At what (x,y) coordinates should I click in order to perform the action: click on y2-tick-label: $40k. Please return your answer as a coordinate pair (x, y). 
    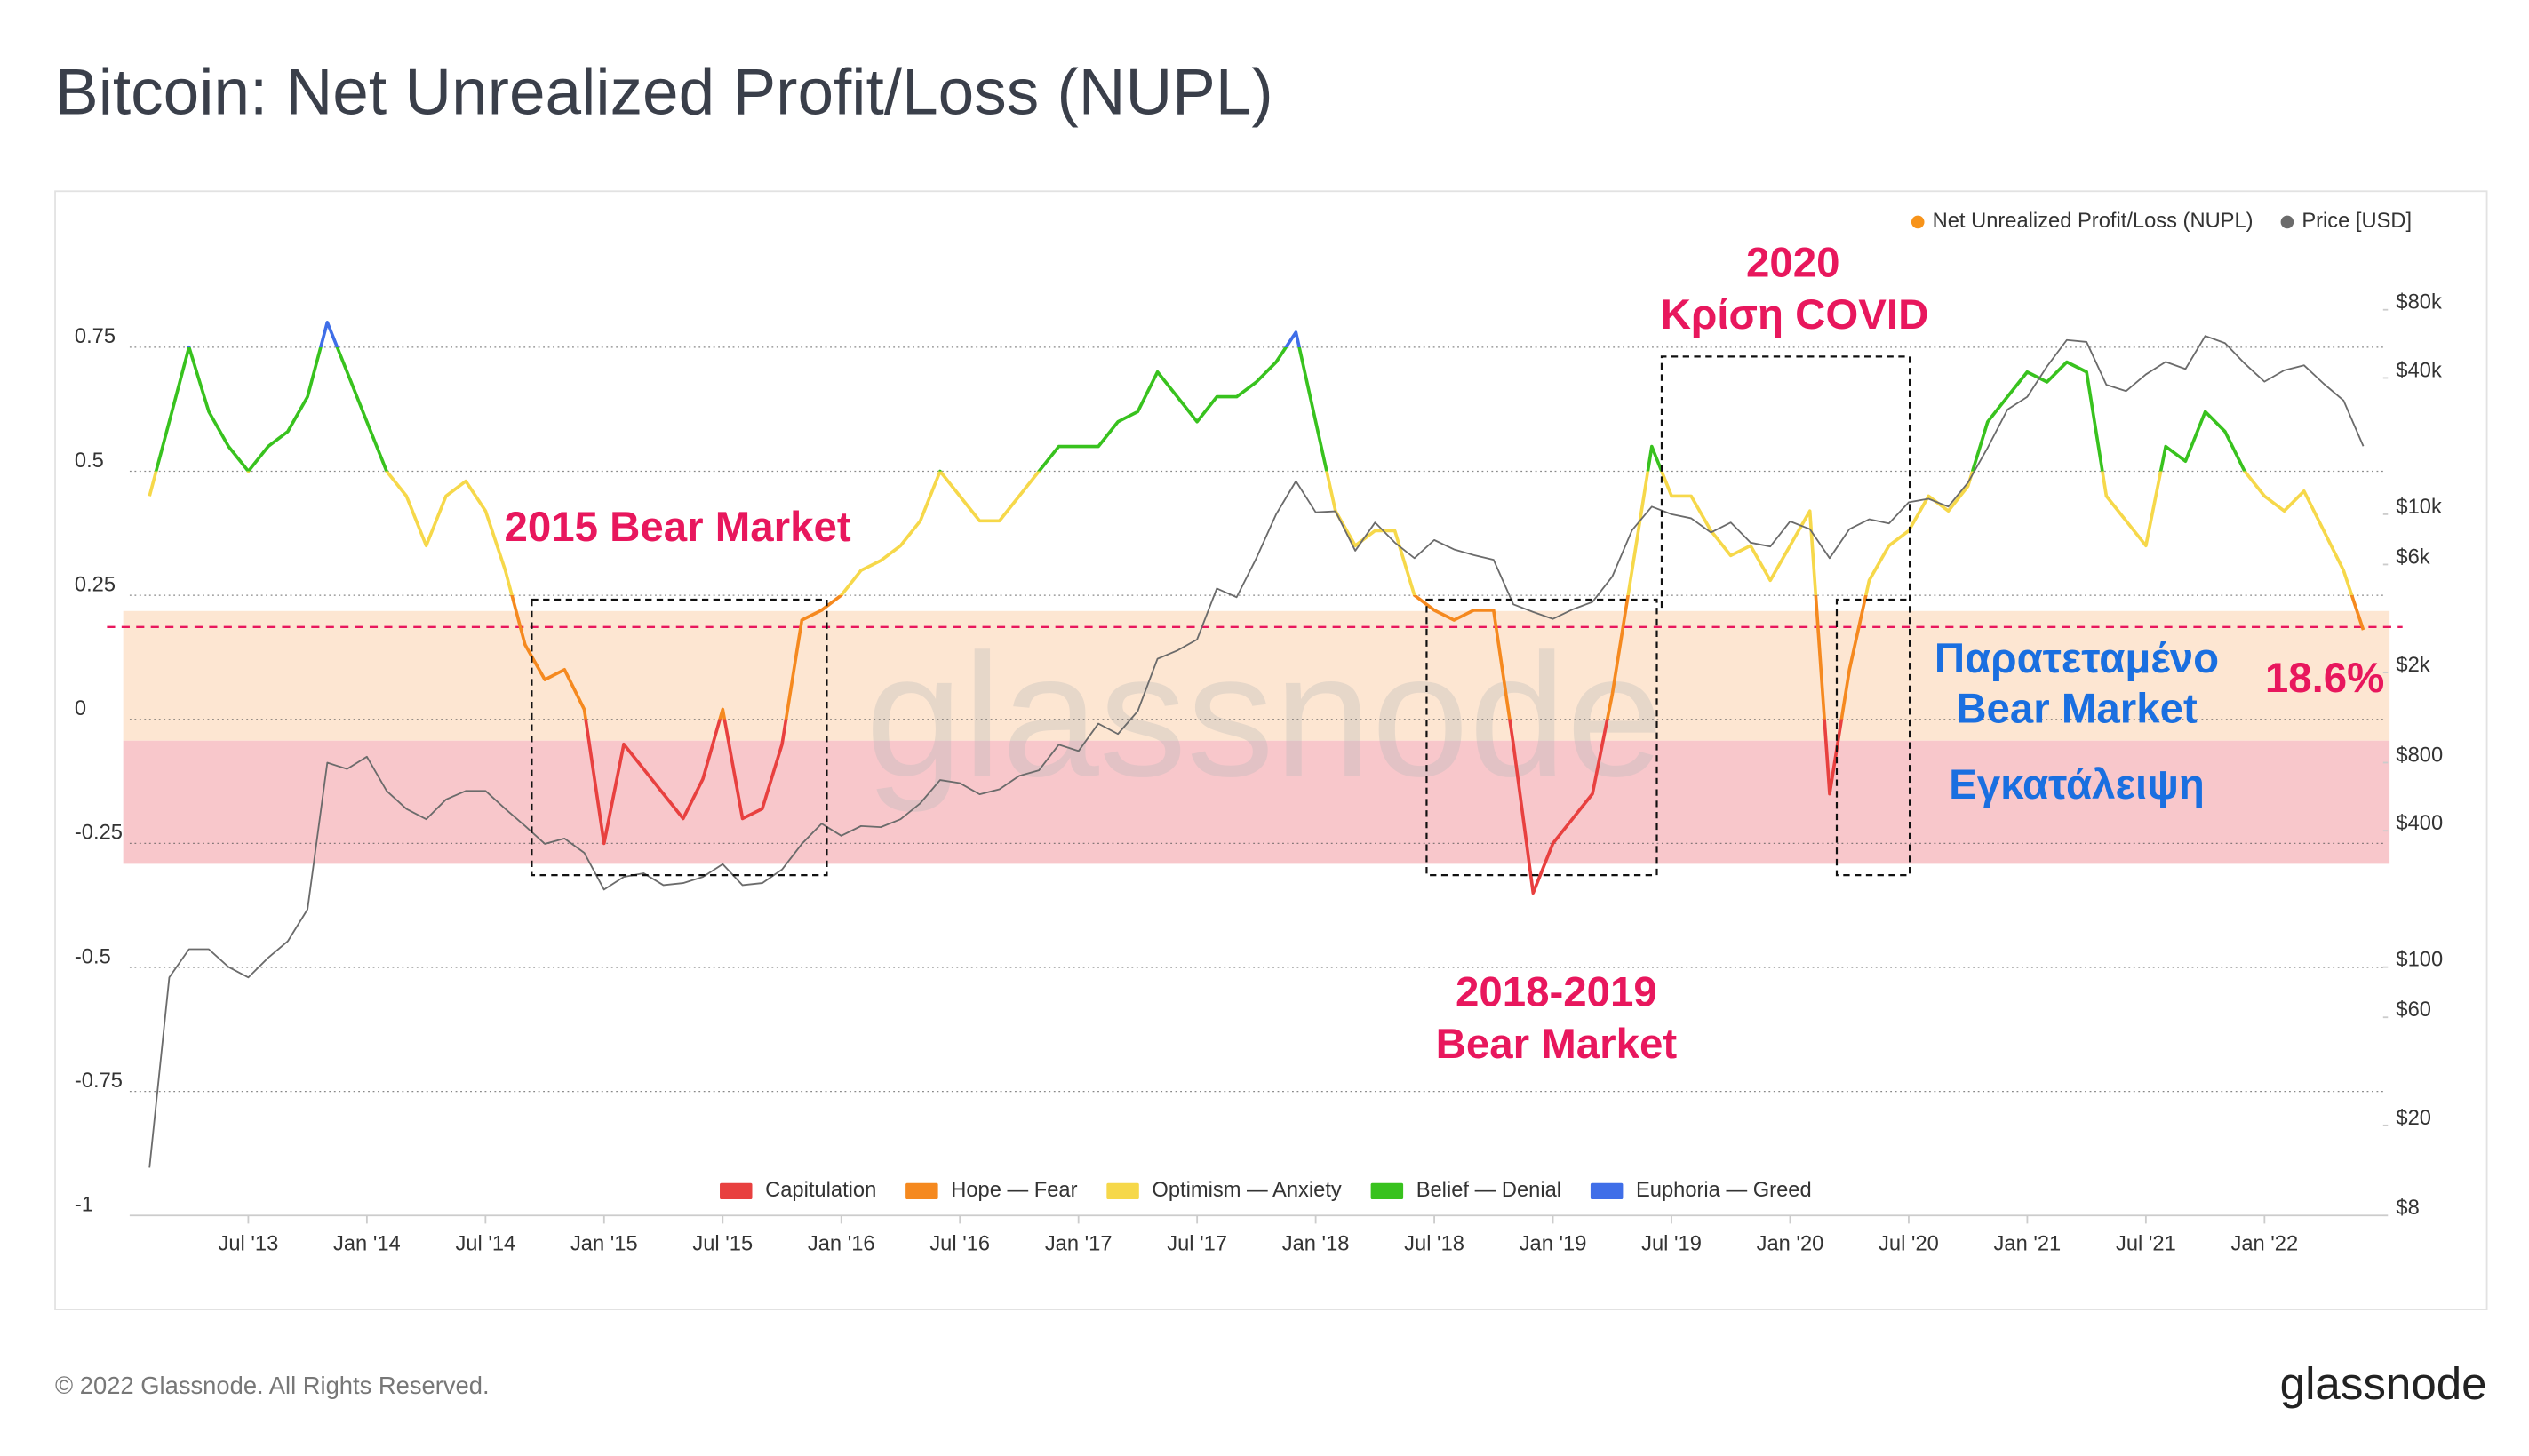
    Looking at the image, I should click on (2419, 370).